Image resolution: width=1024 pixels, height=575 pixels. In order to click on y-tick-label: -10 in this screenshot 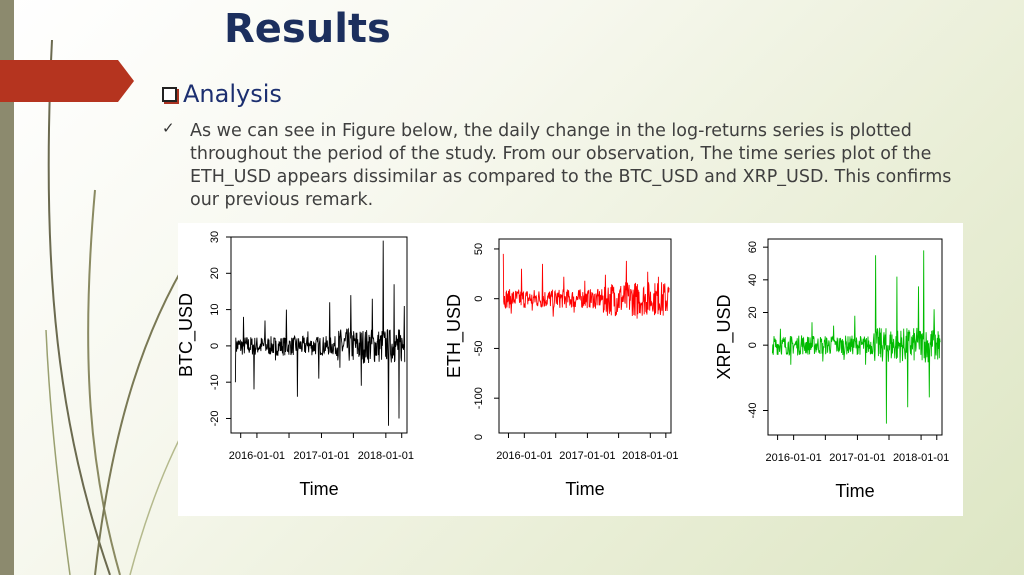, I will do `click(215, 382)`.